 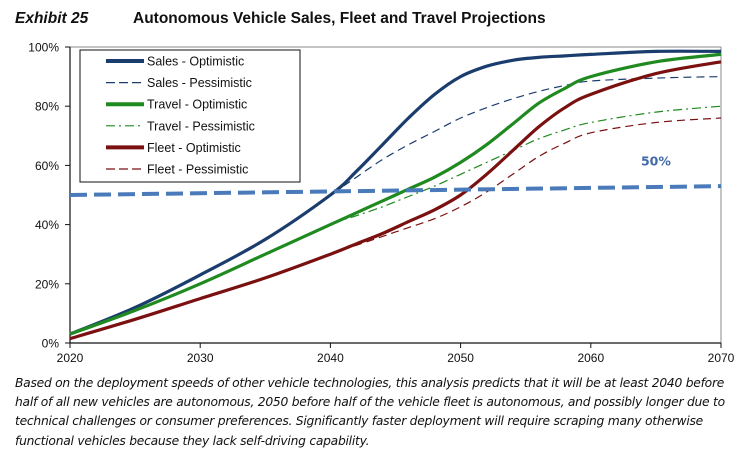 What do you see at coordinates (52, 18) in the screenshot?
I see `exhibit-number: Exhibit 25` at bounding box center [52, 18].